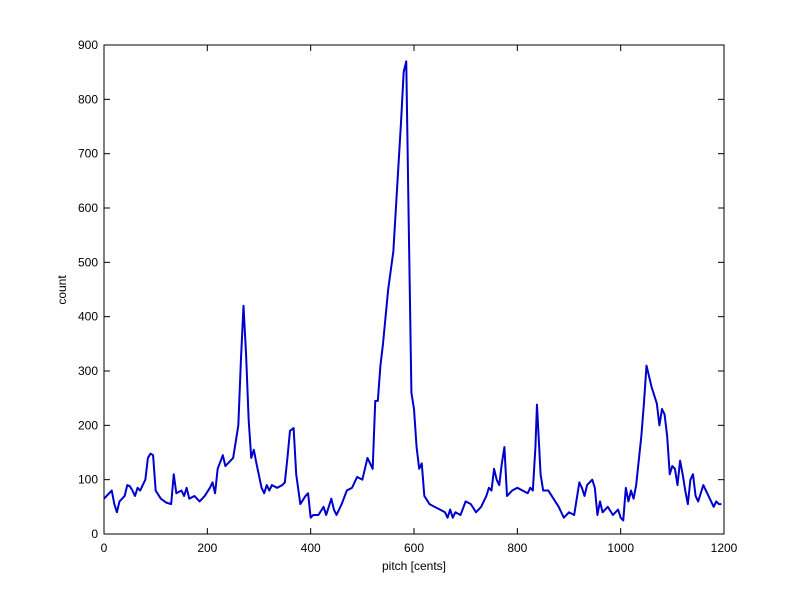  I want to click on x-axis-label: pitch [cents], so click(414, 566).